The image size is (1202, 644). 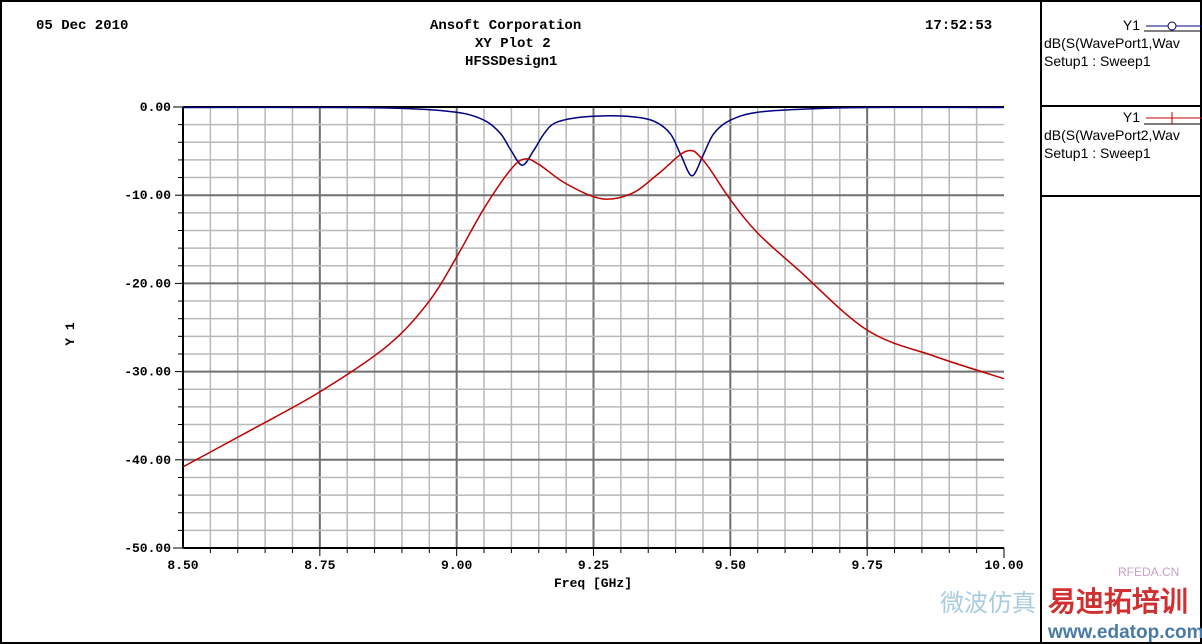 What do you see at coordinates (147, 460) in the screenshot?
I see `y-tick-label: -40.00` at bounding box center [147, 460].